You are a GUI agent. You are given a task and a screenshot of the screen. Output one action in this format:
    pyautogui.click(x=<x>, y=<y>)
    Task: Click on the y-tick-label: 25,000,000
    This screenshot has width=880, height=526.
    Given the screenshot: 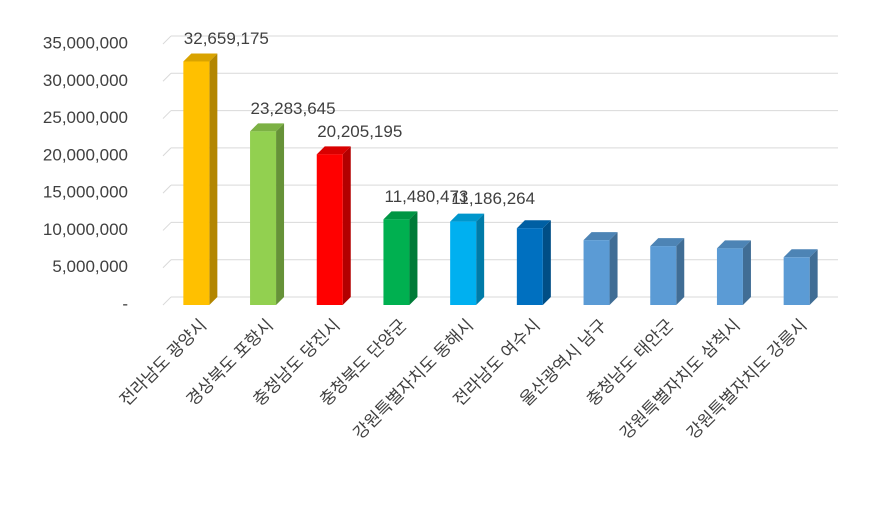 What is the action you would take?
    pyautogui.click(x=85, y=117)
    